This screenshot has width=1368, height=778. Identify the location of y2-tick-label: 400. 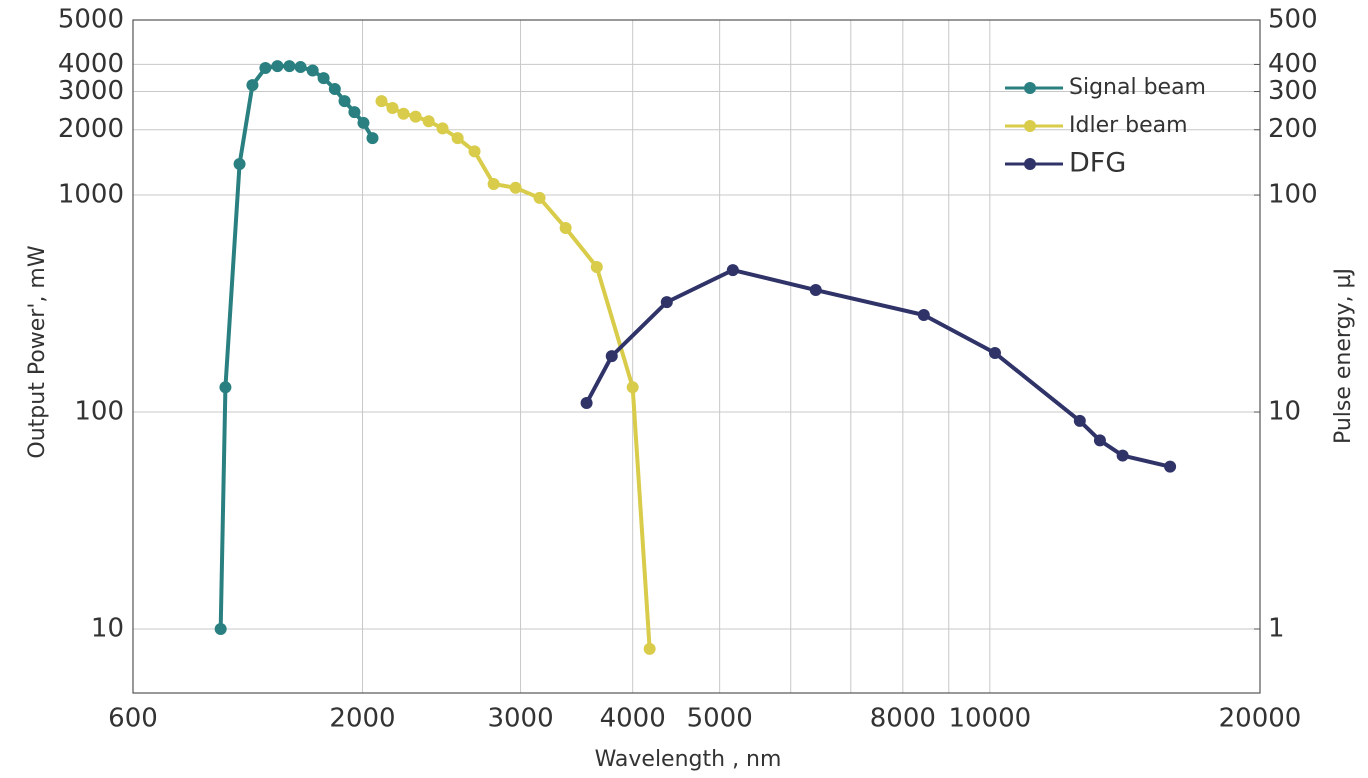
(1293, 64).